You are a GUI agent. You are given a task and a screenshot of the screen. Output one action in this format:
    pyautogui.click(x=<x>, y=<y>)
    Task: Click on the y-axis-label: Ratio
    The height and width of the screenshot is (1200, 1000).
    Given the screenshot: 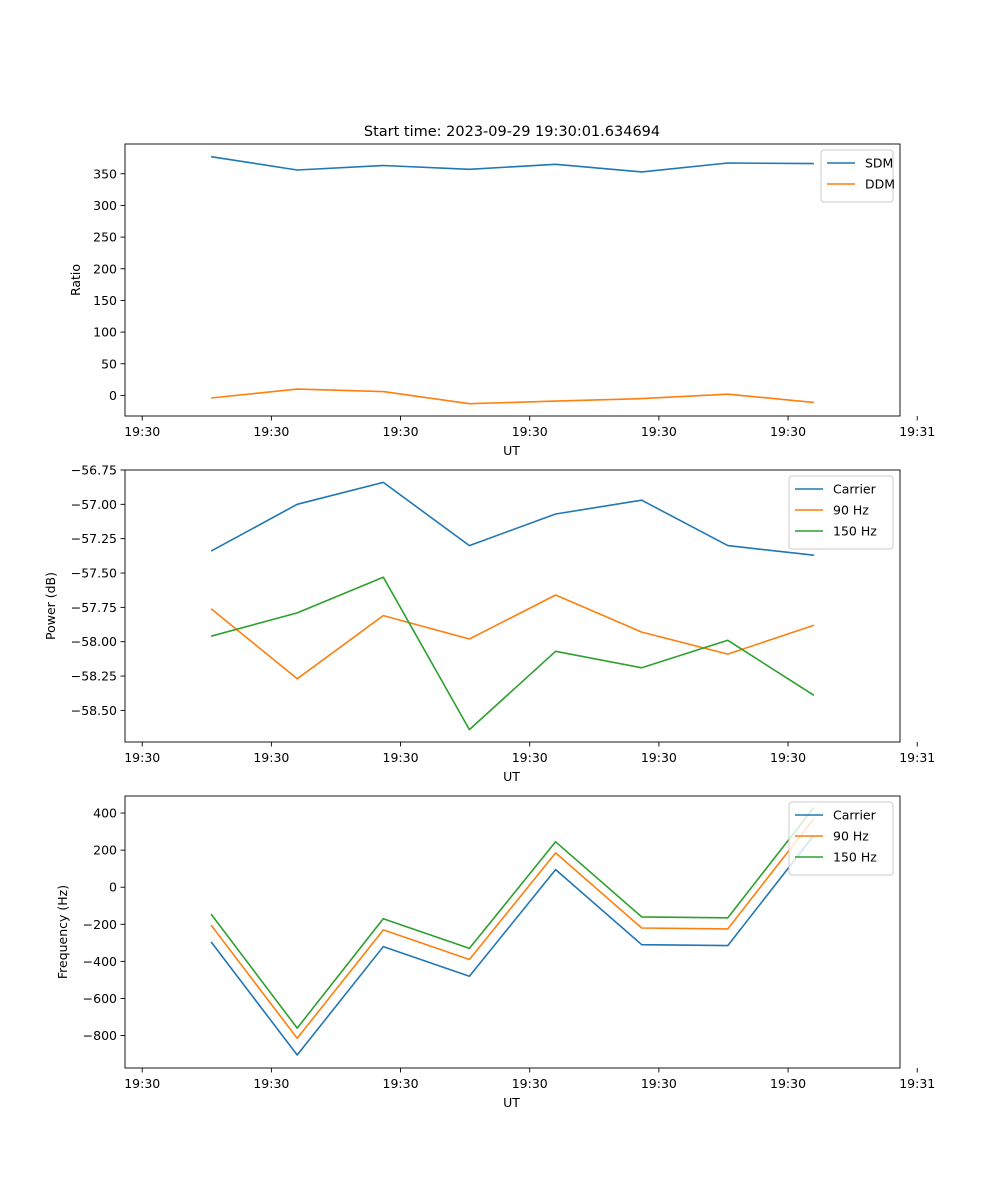 What is the action you would take?
    pyautogui.click(x=75, y=280)
    